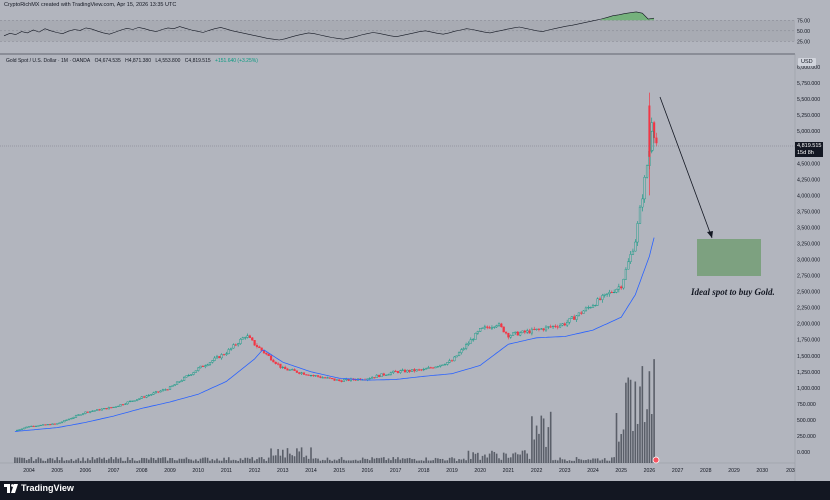 This screenshot has width=830, height=500. Describe the element at coordinates (729, 257) in the screenshot. I see `buy-zone-box` at that location.